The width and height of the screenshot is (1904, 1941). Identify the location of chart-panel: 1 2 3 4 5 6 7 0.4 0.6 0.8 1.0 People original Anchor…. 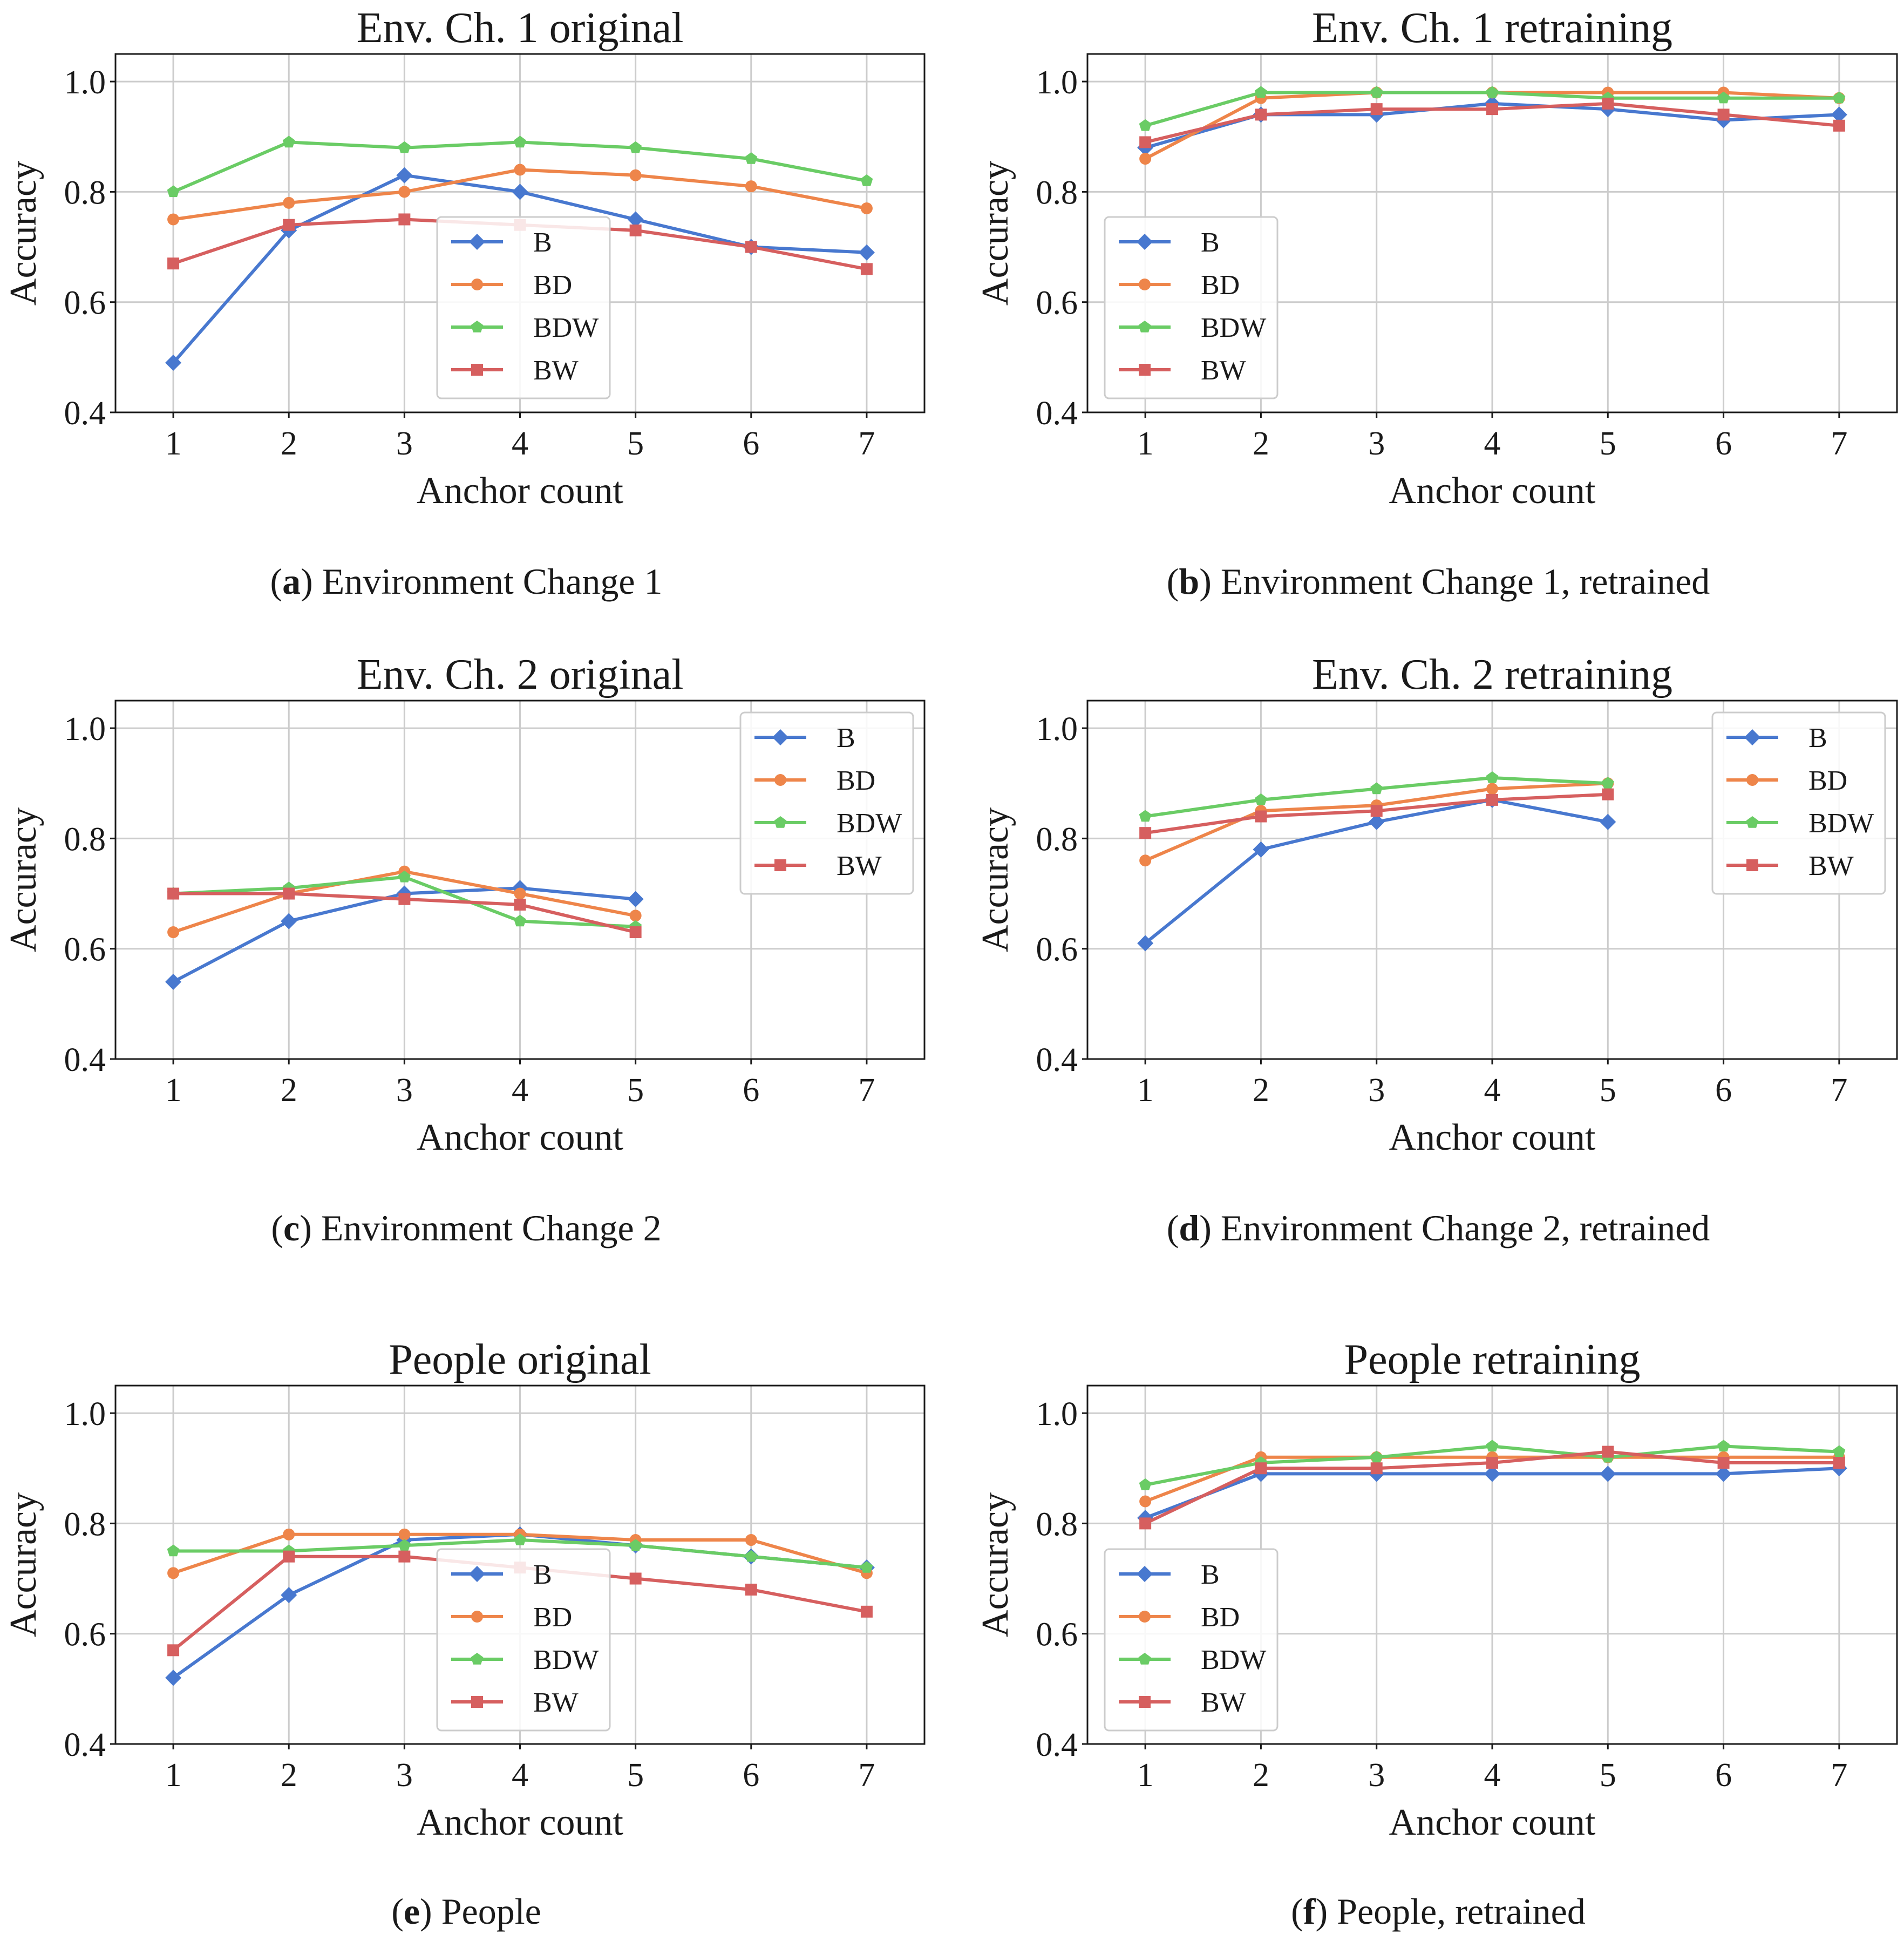
(464, 1589).